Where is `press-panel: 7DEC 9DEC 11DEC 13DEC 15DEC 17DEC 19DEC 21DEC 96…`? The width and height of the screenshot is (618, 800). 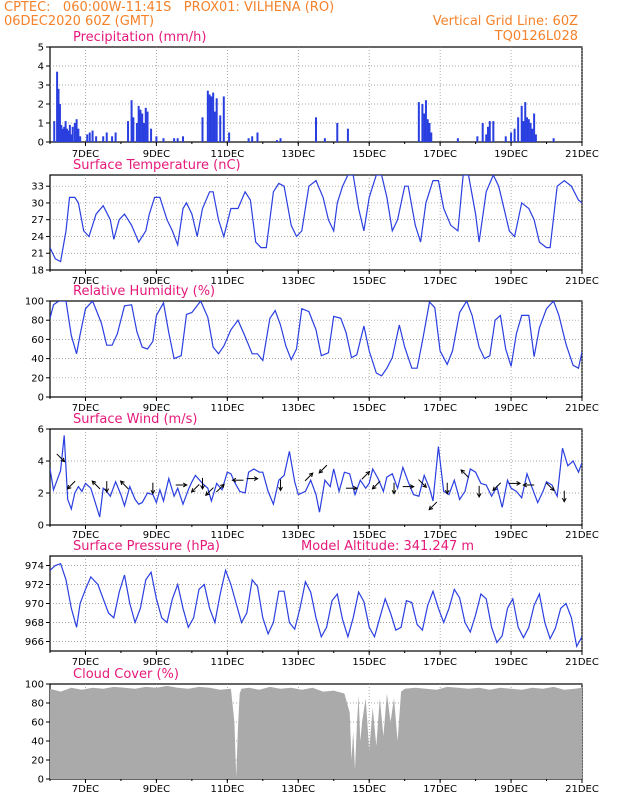
press-panel: 7DEC 9DEC 11DEC 13DEC 15DEC 17DEC 19DEC 21DEC 96… is located at coordinates (312, 603).